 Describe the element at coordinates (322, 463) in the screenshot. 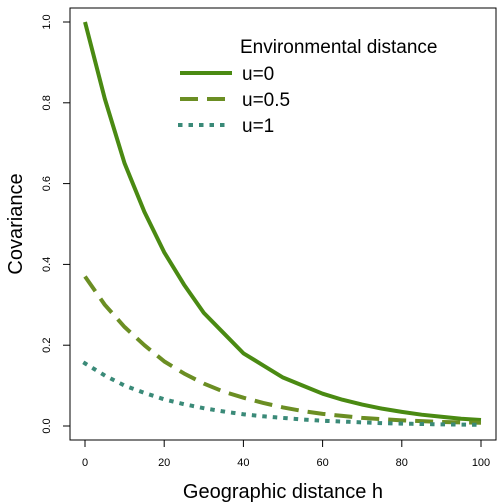

I see `x-tick-label: 60` at that location.